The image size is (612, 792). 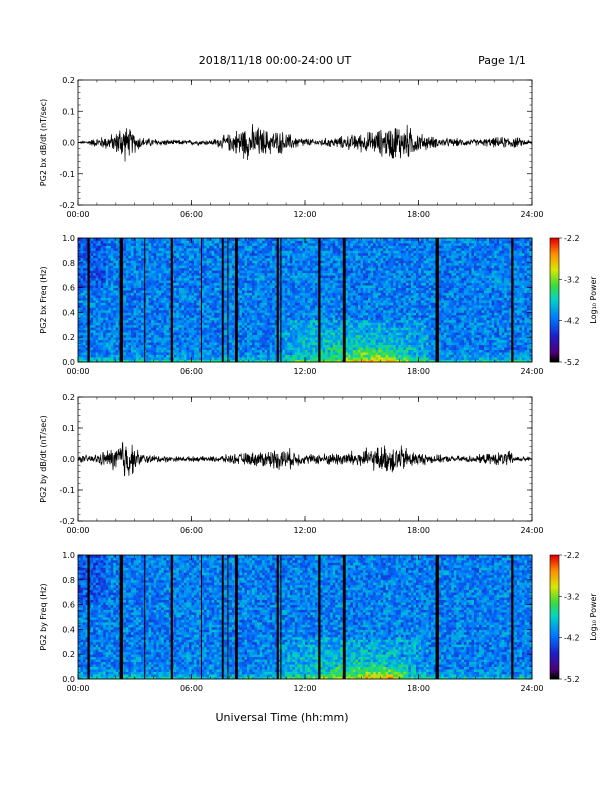 What do you see at coordinates (43, 616) in the screenshot?
I see `y-axis-label: PG2 by Freq (Hz)` at bounding box center [43, 616].